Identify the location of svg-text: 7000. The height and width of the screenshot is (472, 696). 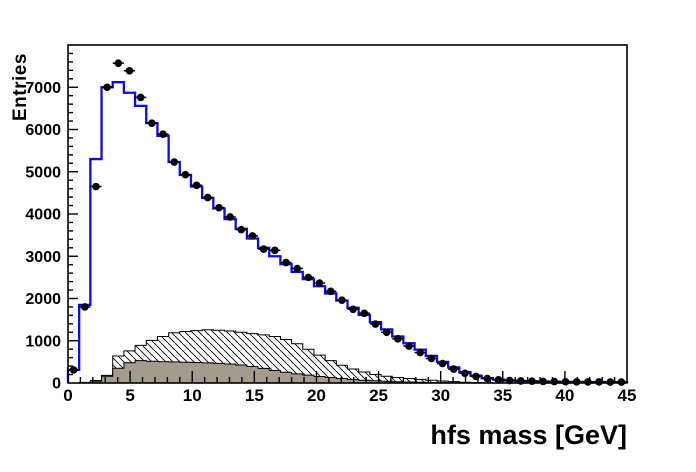
(43, 88).